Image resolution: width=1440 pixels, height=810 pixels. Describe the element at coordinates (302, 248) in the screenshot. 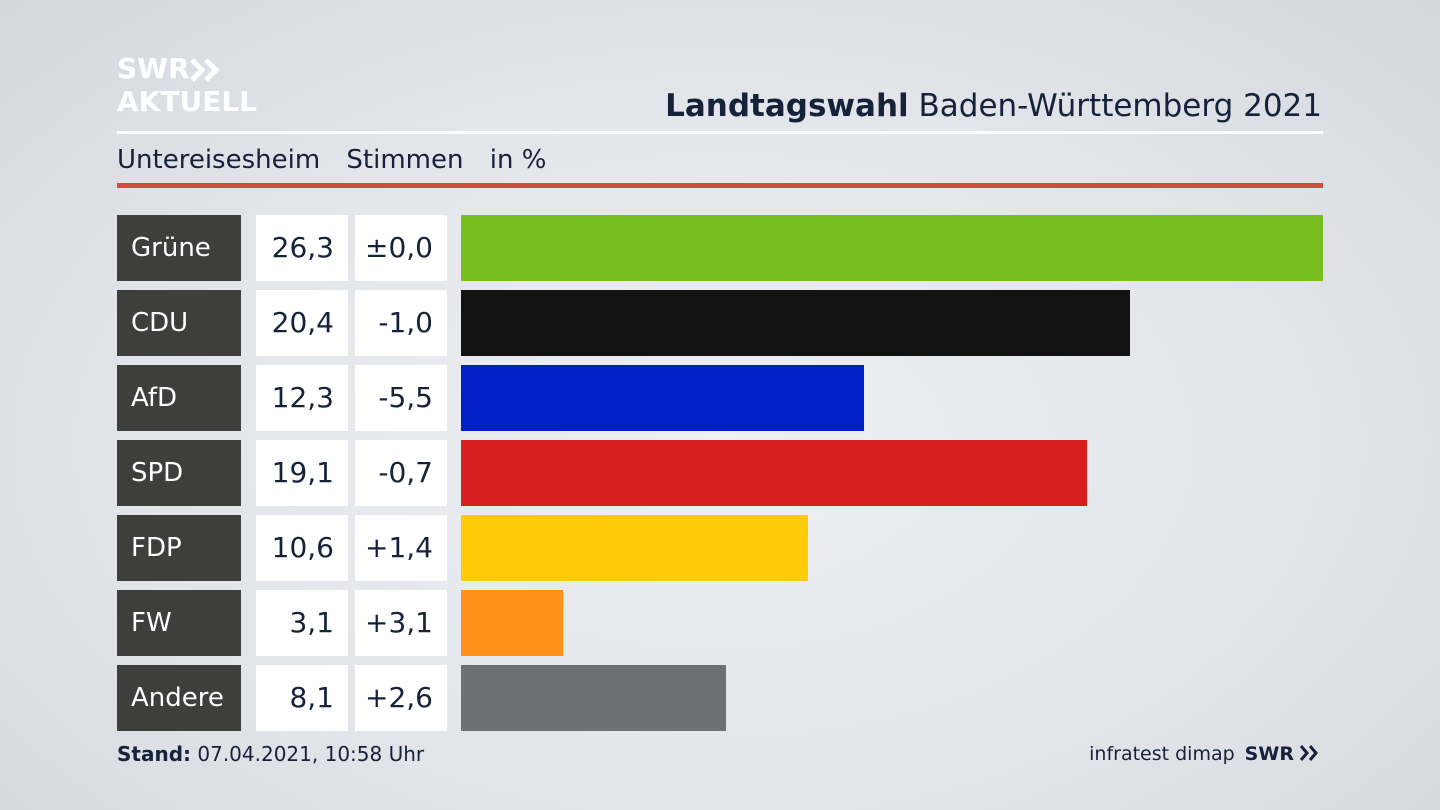

I see `vote-share-value: 26,3` at that location.